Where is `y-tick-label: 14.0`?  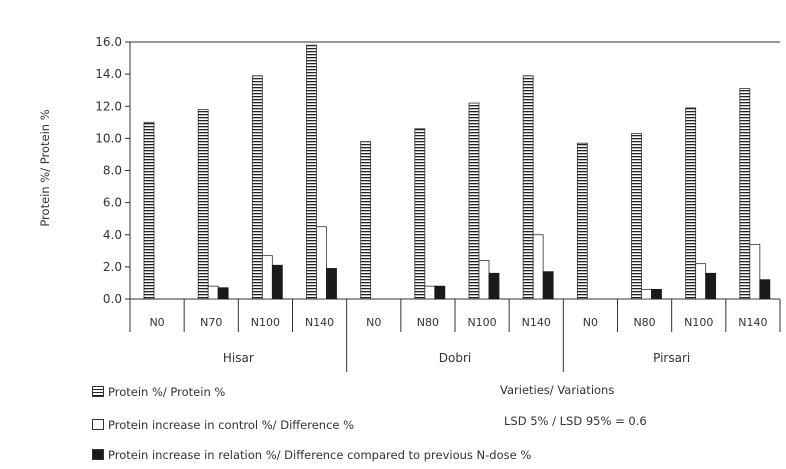 y-tick-label: 14.0 is located at coordinates (108, 74).